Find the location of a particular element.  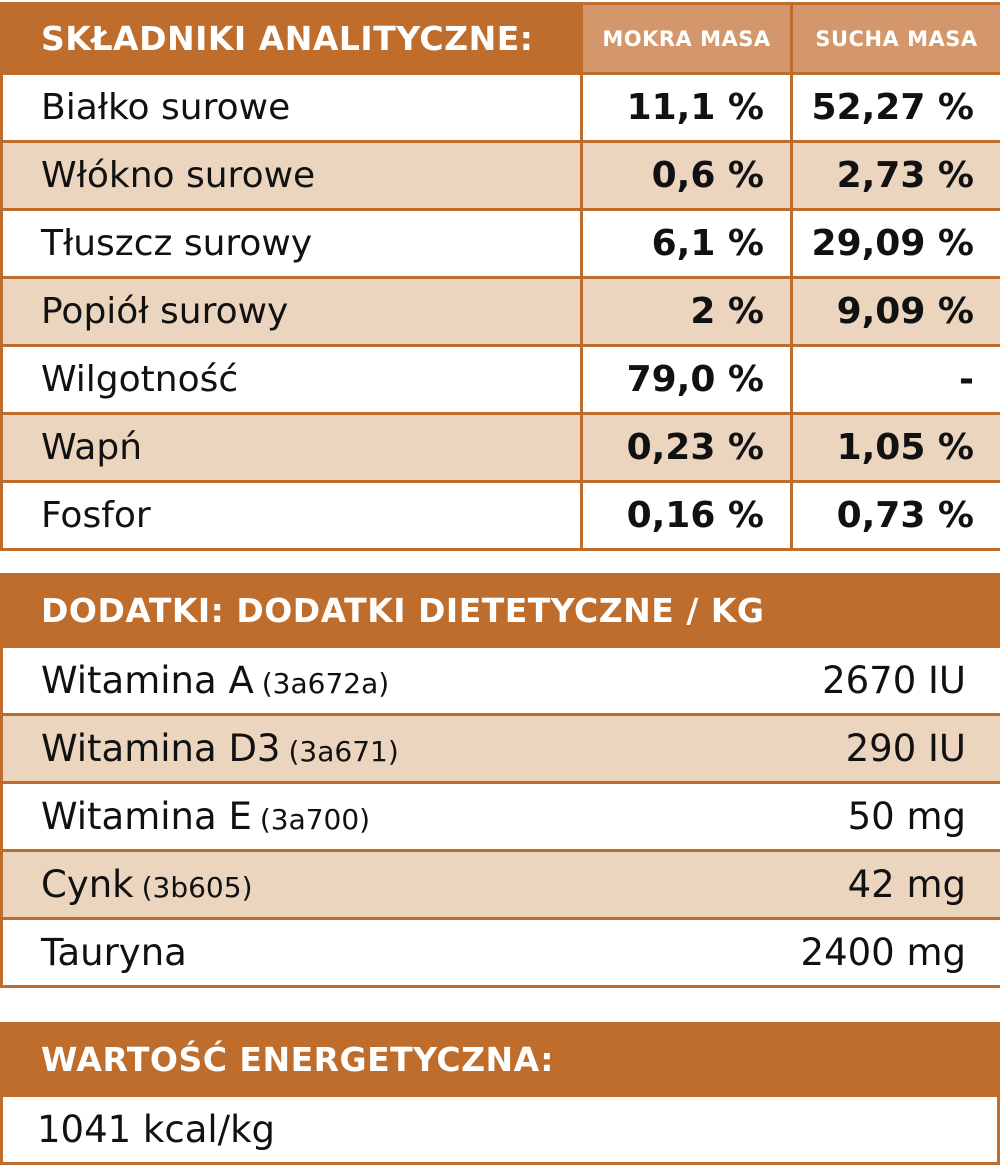

dry-mass-value: 2,73 % is located at coordinates (896, 176).